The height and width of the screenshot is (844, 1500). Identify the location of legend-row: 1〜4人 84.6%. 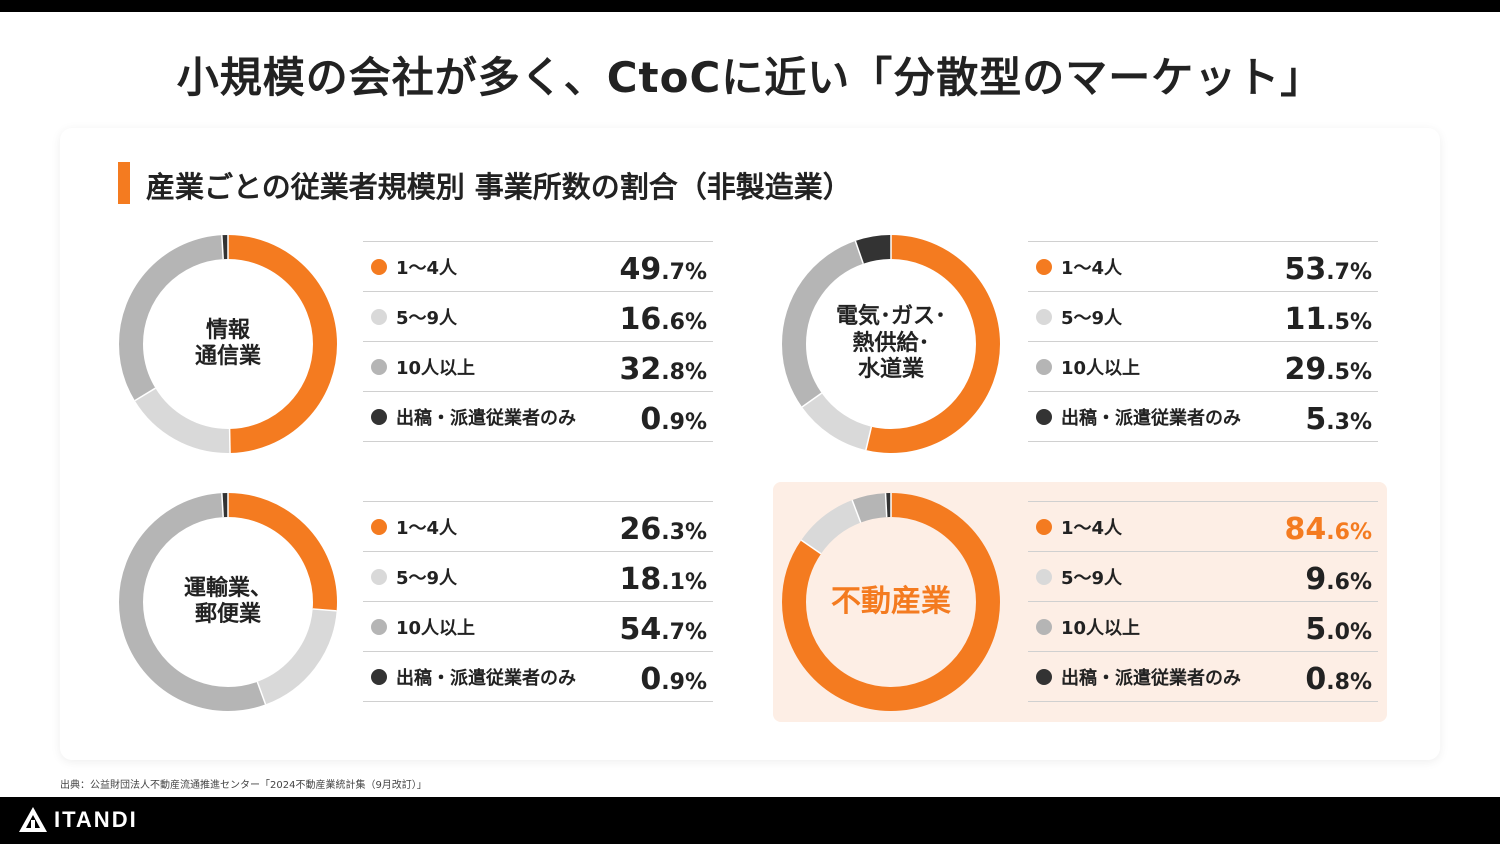
(1203, 527).